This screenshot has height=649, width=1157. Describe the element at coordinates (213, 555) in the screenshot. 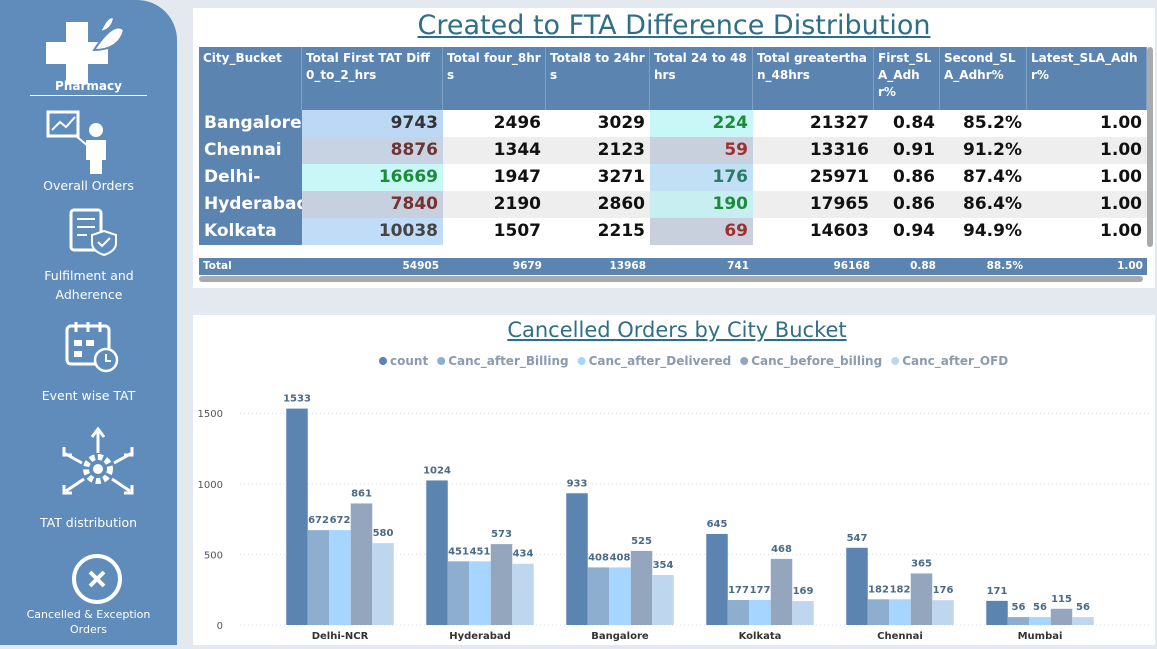

I see `y-tick-label: 500` at that location.